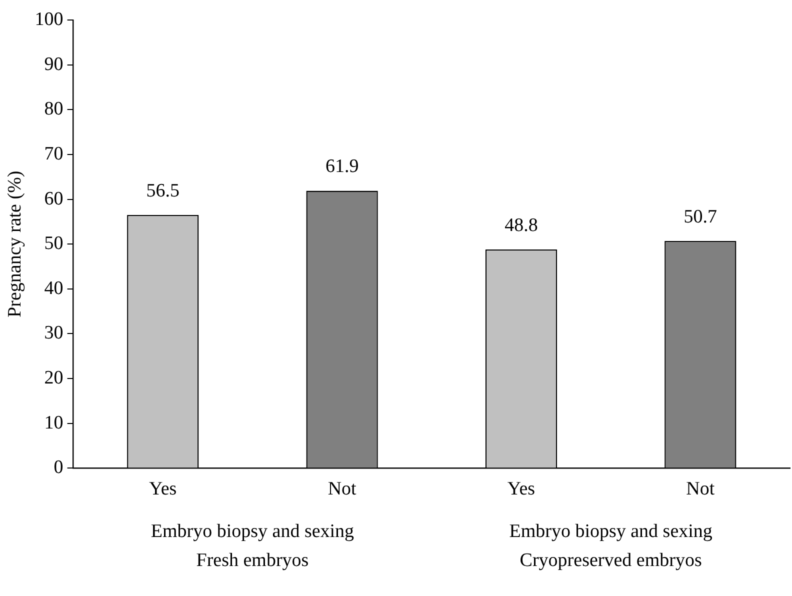 The height and width of the screenshot is (596, 792). Describe the element at coordinates (163, 191) in the screenshot. I see `data-label: 56.5` at that location.